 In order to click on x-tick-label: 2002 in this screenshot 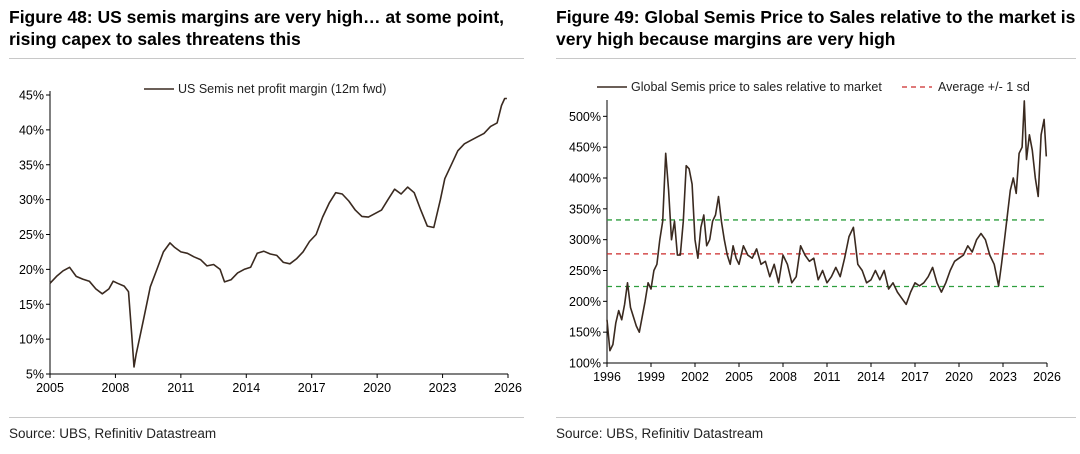, I will do `click(695, 377)`.